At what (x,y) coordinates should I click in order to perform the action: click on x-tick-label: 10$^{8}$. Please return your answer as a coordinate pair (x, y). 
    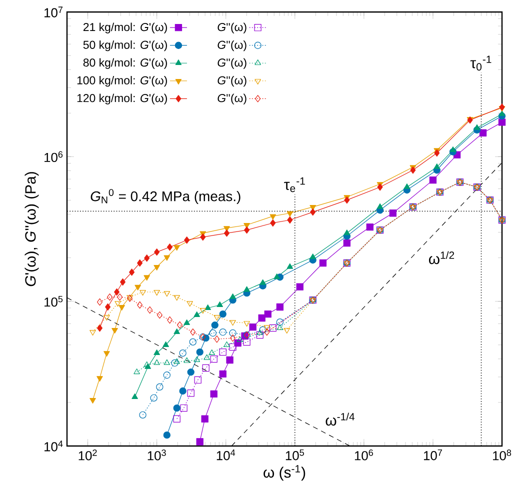
    Looking at the image, I should click on (502, 455).